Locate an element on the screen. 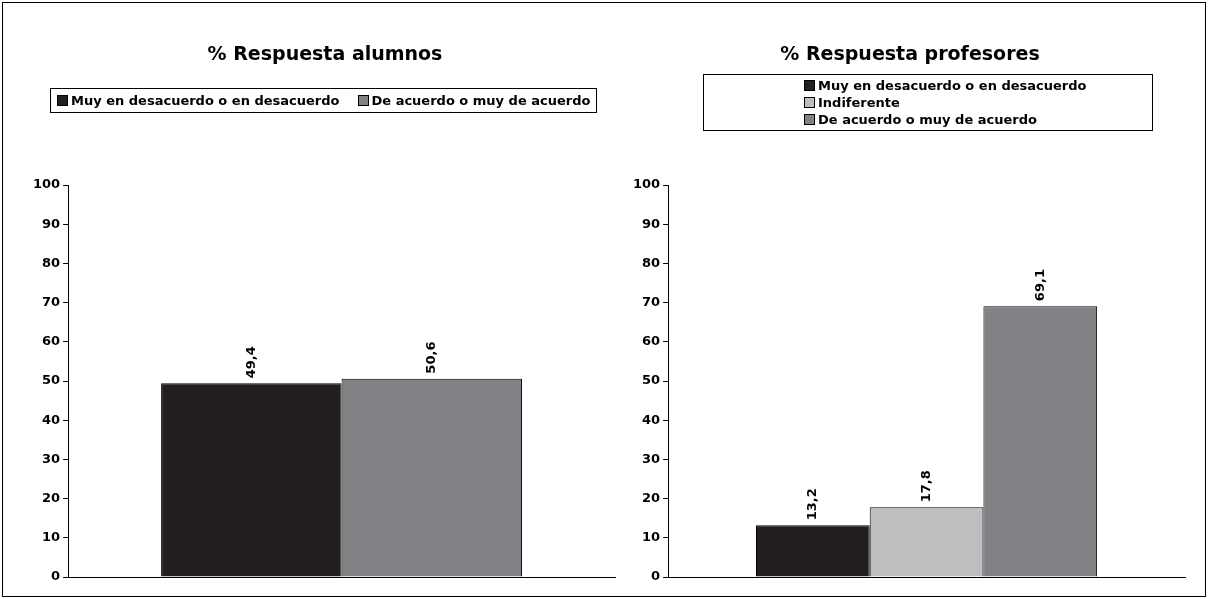 The image size is (1208, 599). legend-label: Indiferente is located at coordinates (859, 102).